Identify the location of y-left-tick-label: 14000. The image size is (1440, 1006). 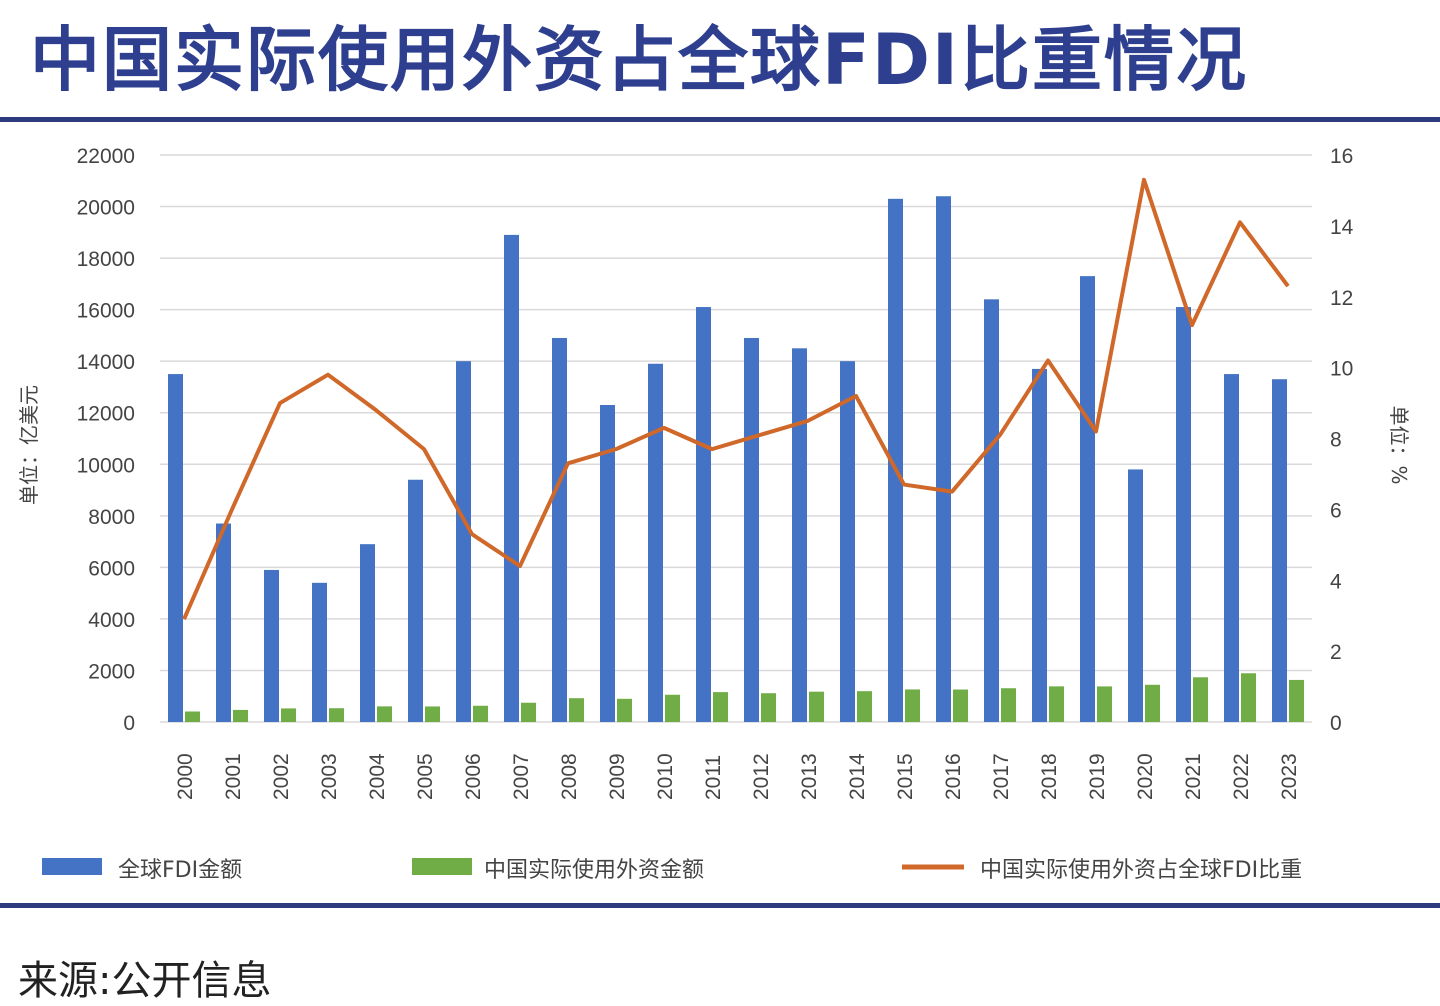
(106, 362).